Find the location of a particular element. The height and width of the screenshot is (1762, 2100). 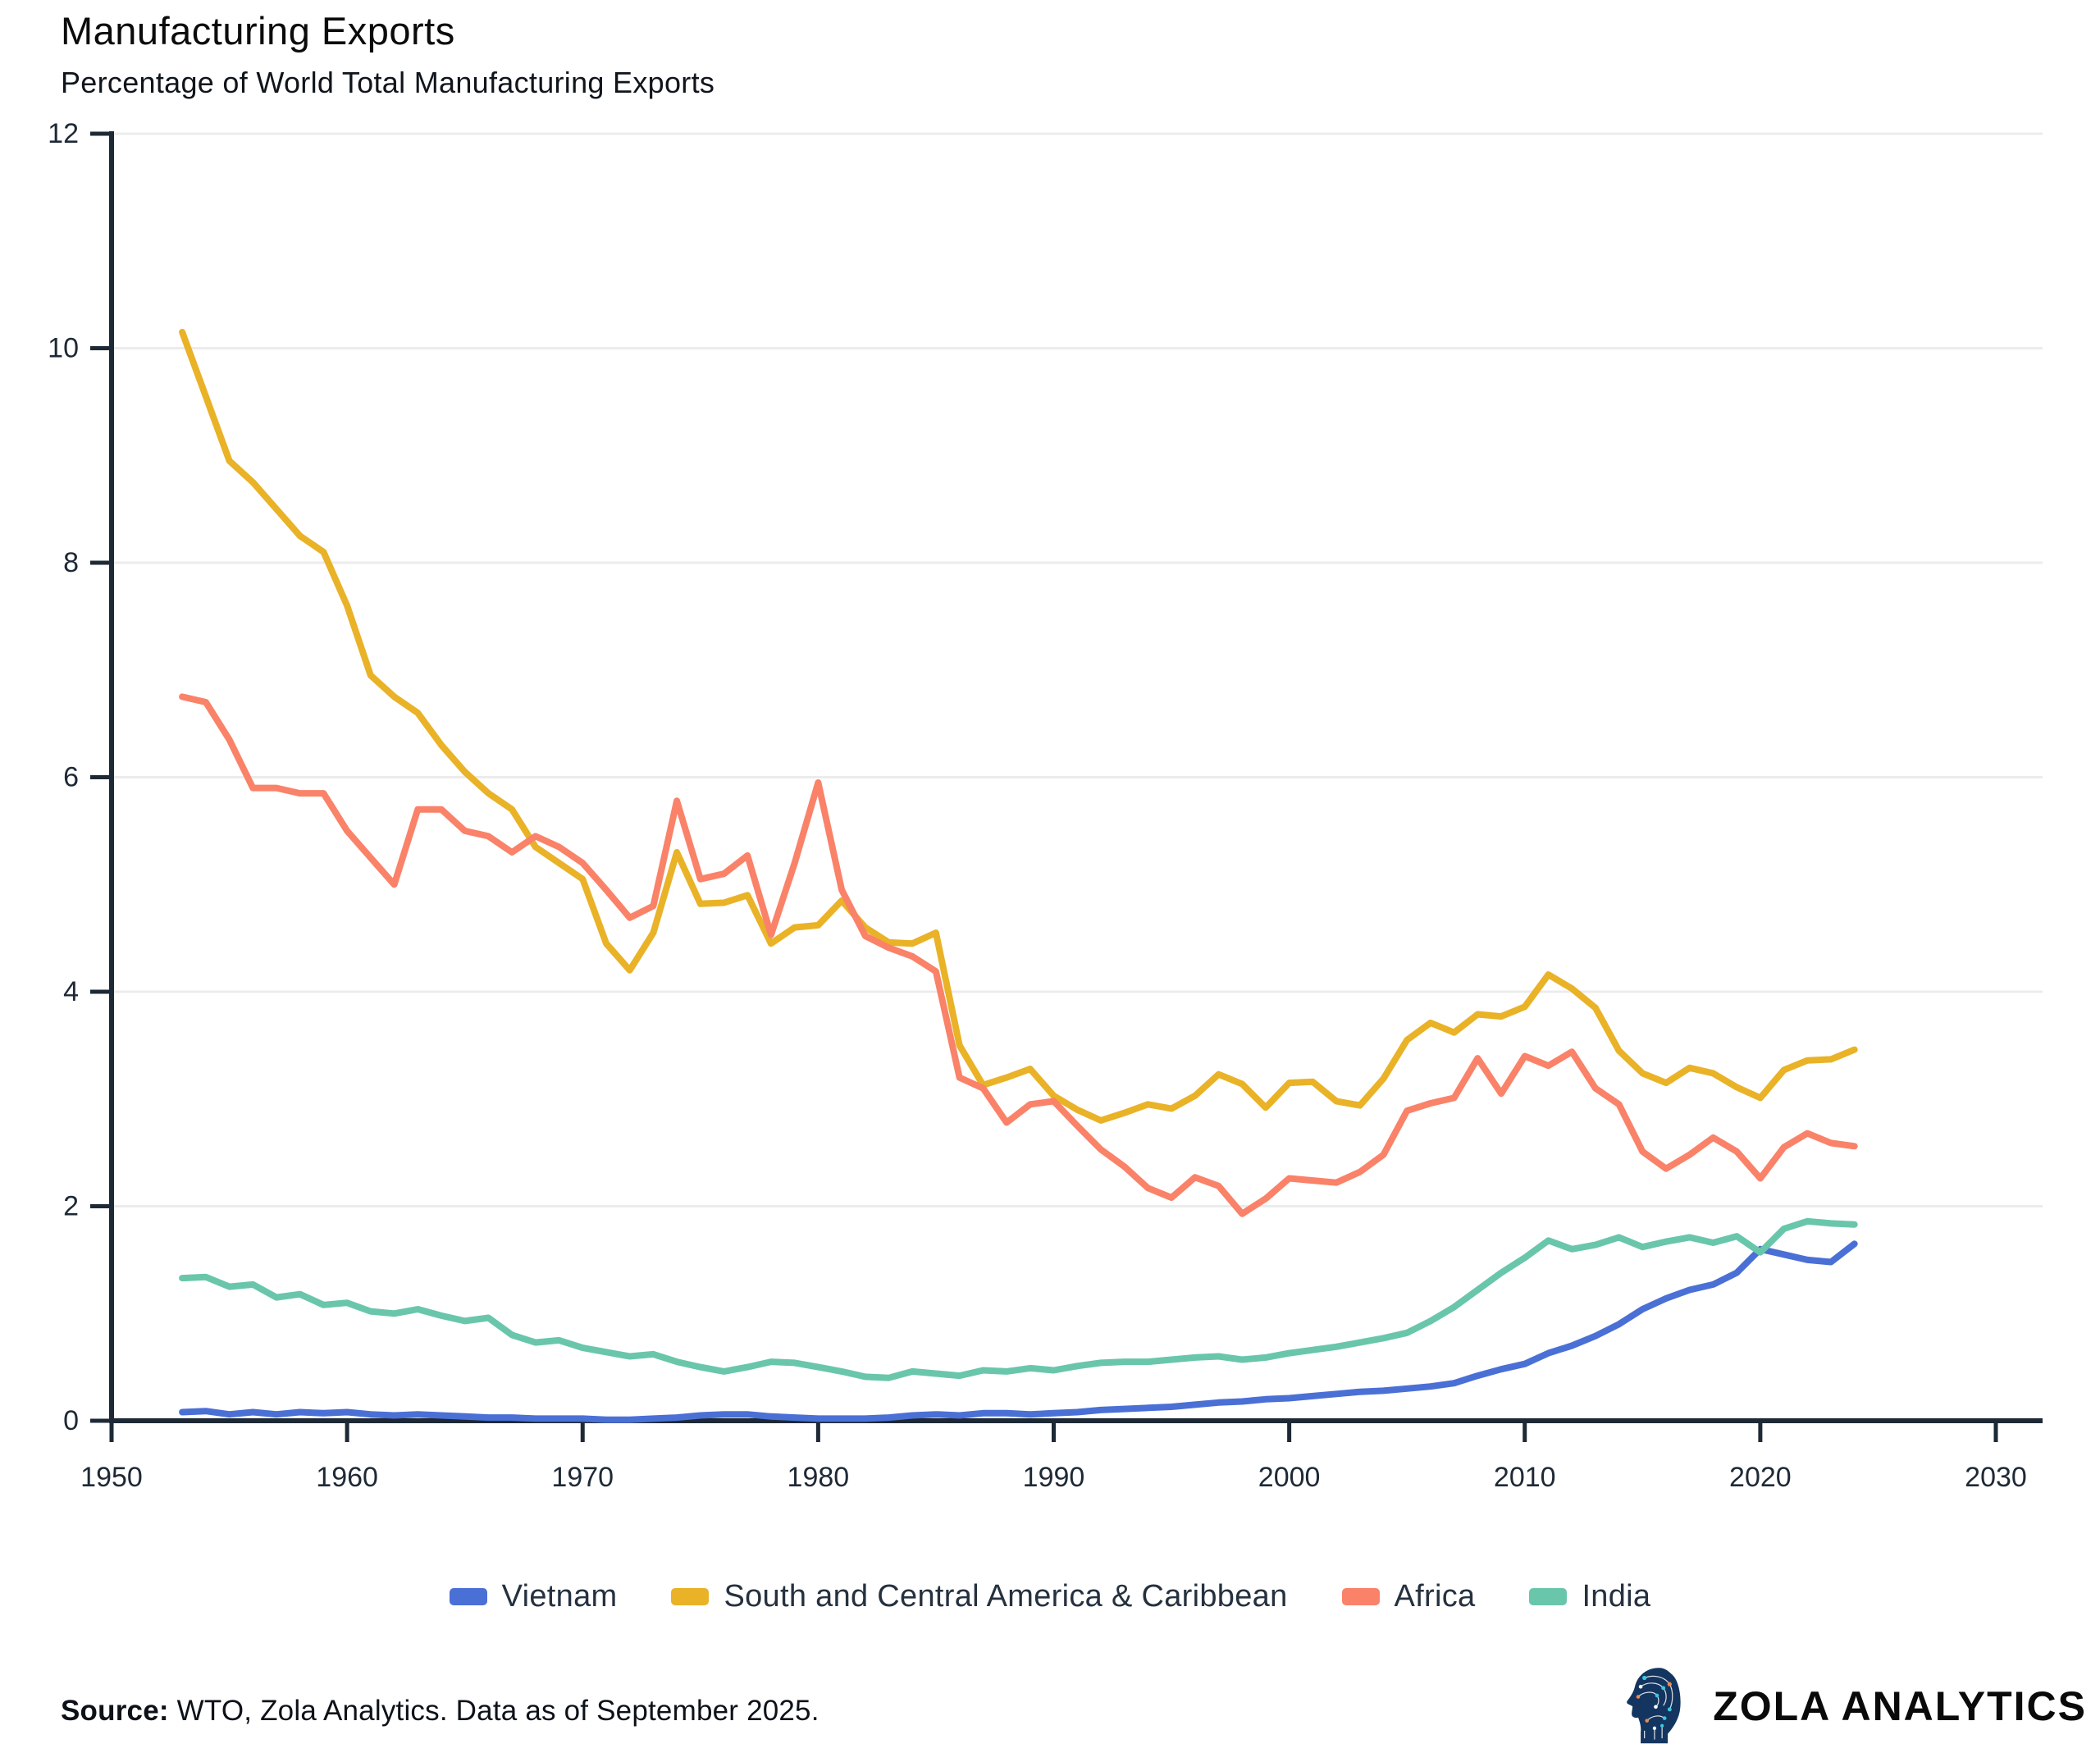

y-tick-label-8: 8 is located at coordinates (71, 562).